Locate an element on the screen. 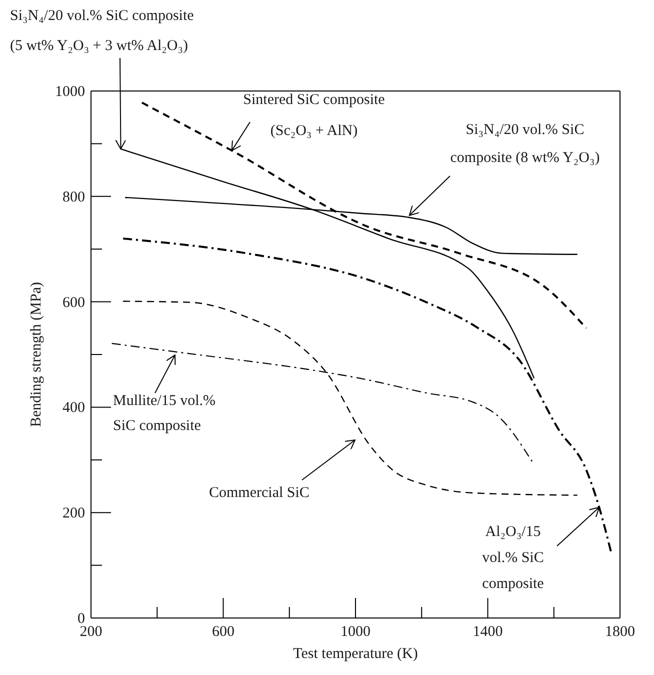 The image size is (654, 675). x-tick-label: 600 is located at coordinates (223, 632).